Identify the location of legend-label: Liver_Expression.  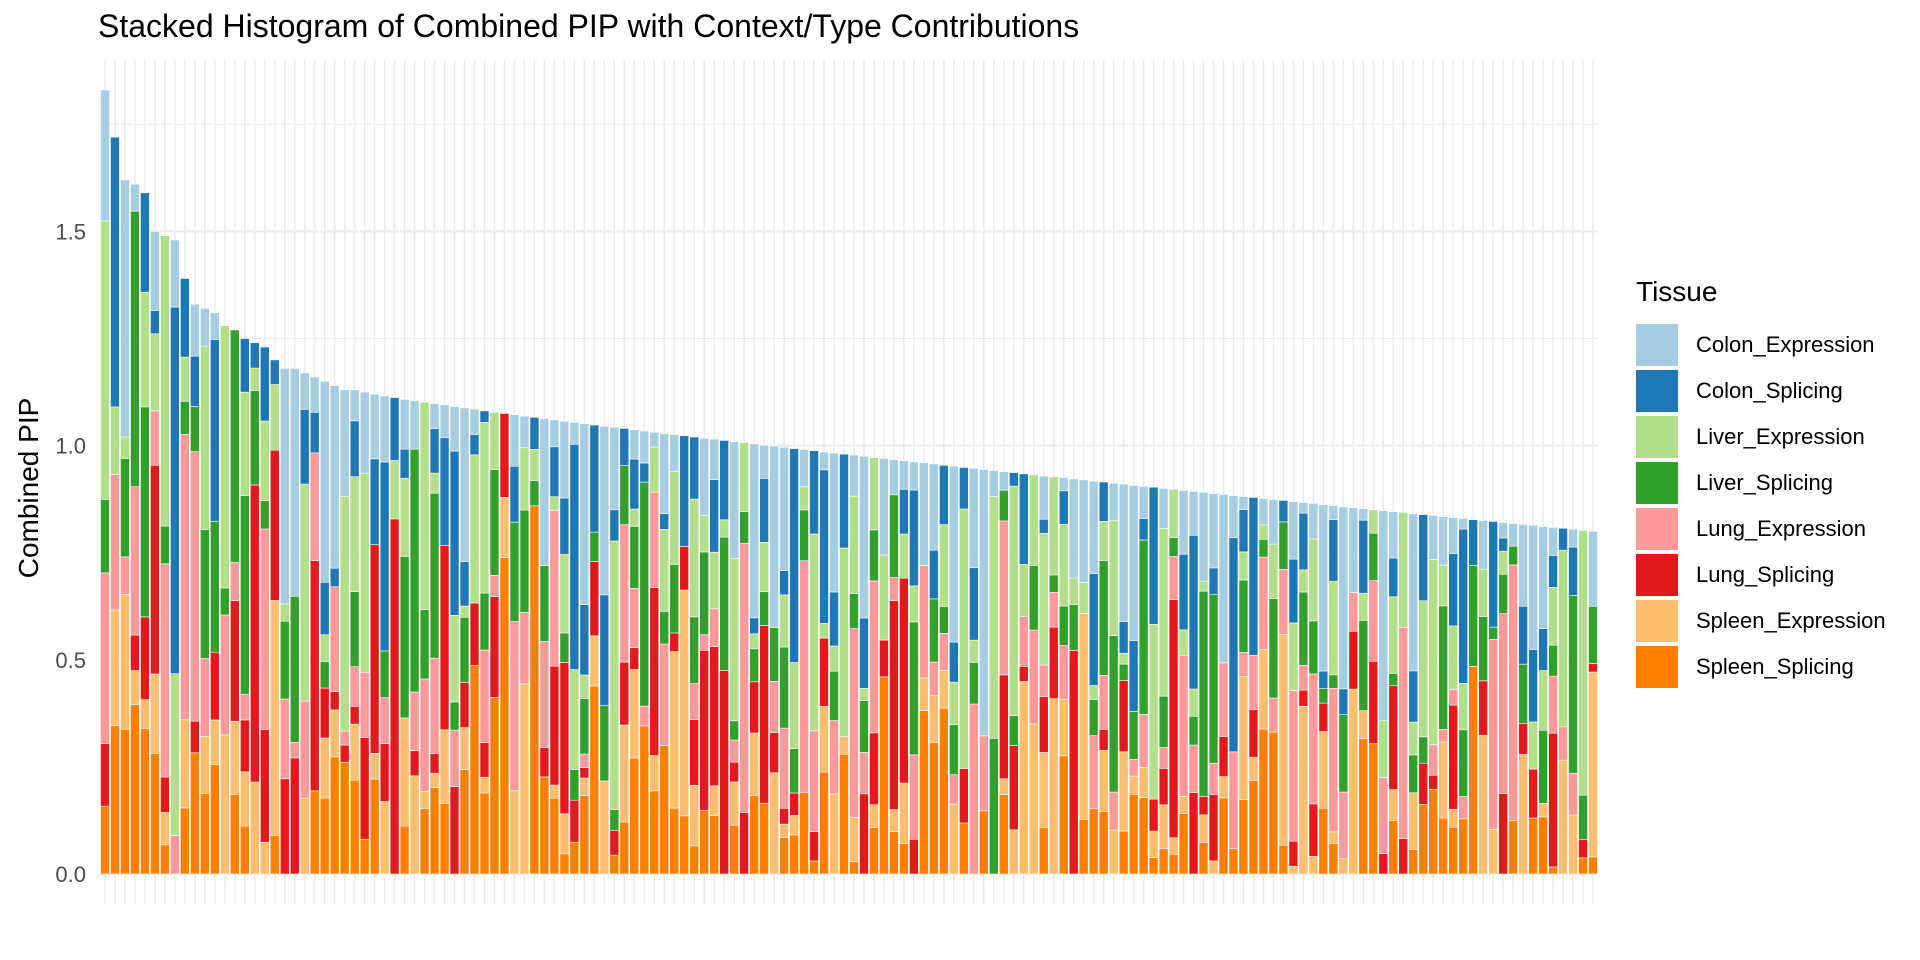
(1780, 436).